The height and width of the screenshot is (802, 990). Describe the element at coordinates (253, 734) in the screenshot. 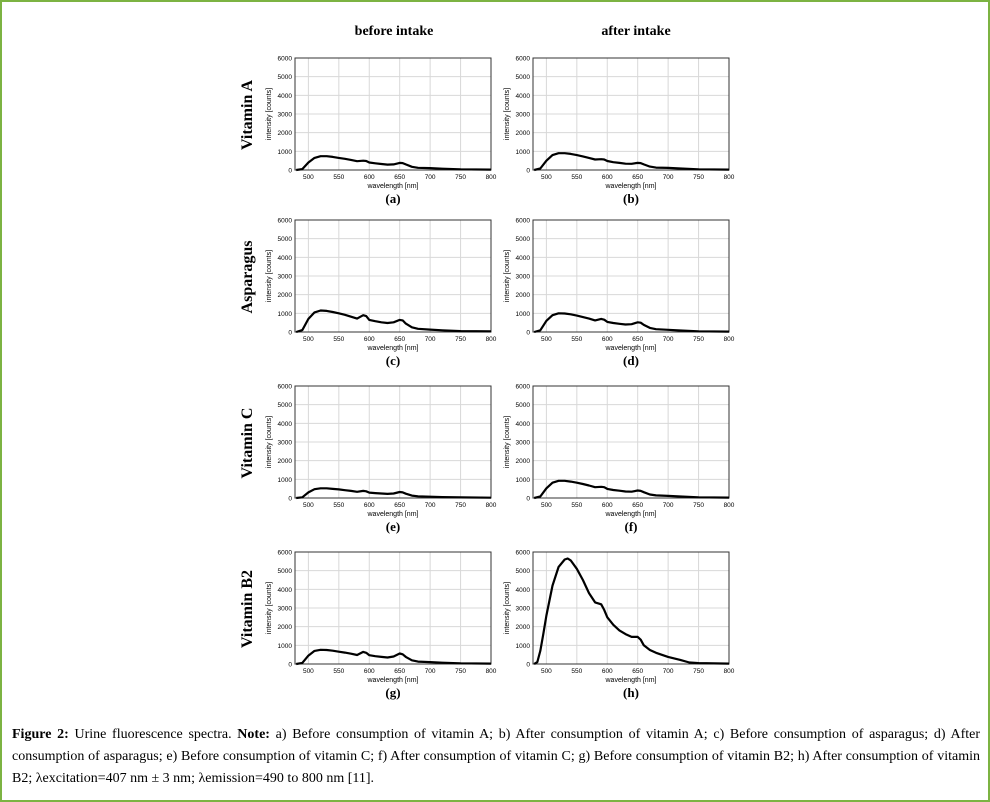

I see `caption-note: Note:` at that location.